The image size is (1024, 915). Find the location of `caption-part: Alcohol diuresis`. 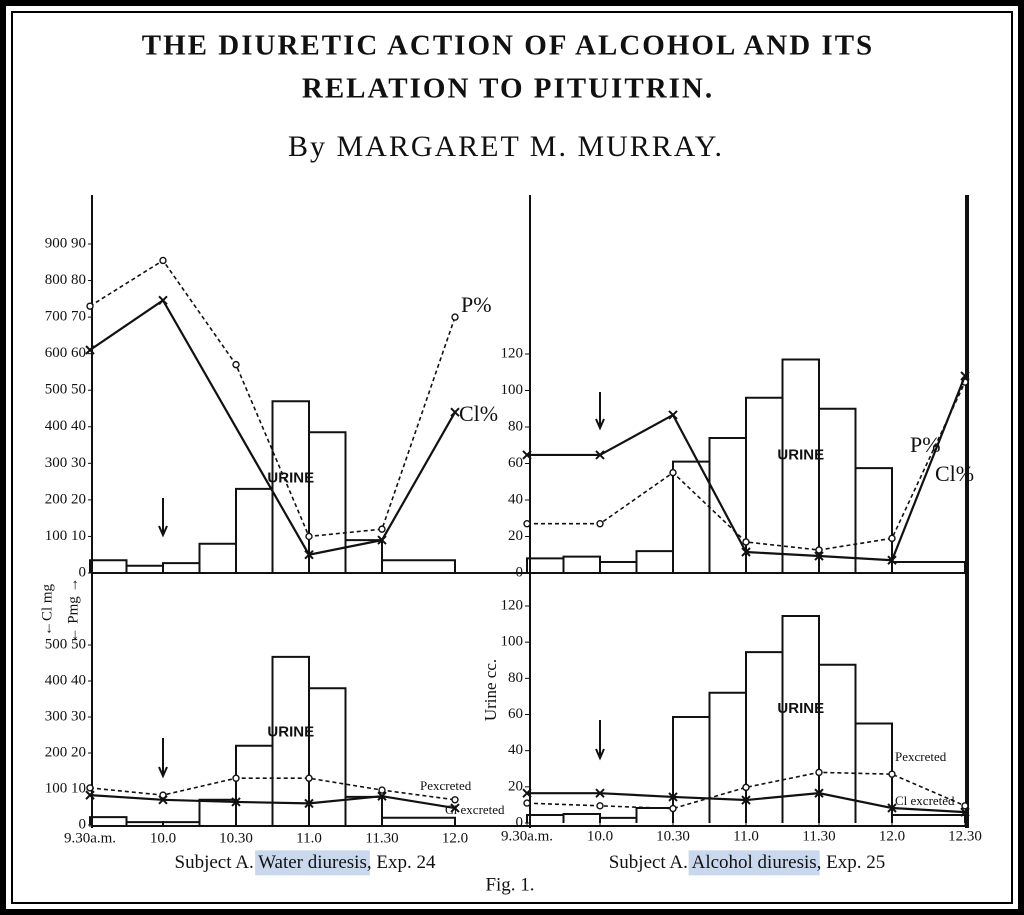

caption-part: Alcohol diuresis is located at coordinates (754, 862).